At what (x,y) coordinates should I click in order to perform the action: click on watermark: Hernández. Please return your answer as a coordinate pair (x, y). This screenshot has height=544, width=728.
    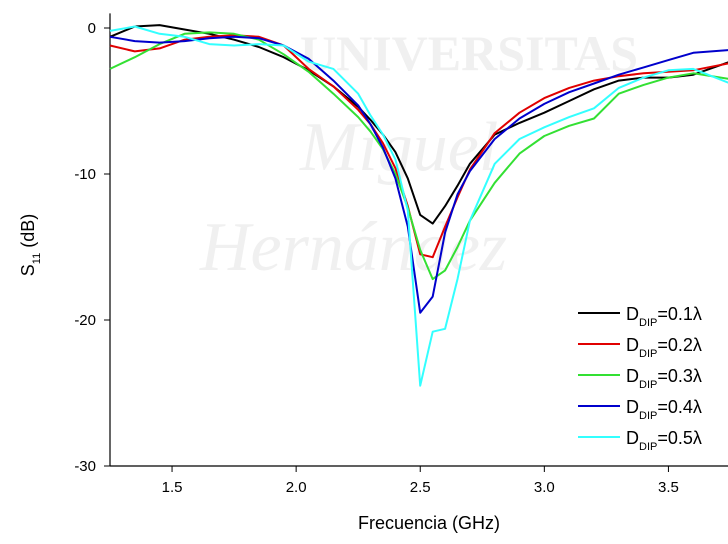
    Looking at the image, I should click on (353, 247).